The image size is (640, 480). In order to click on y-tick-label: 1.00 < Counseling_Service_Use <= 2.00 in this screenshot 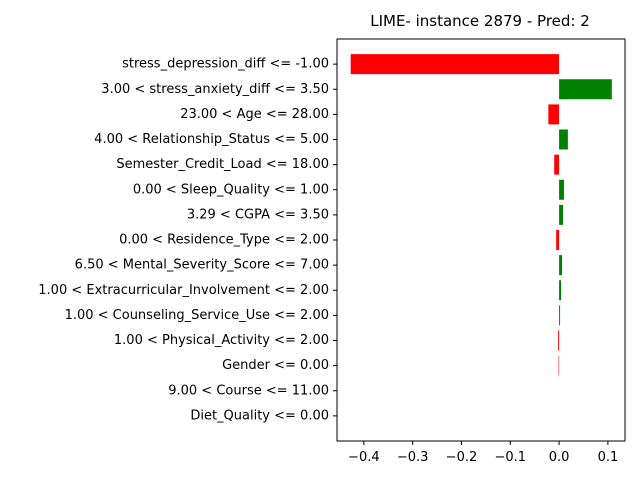, I will do `click(197, 315)`.